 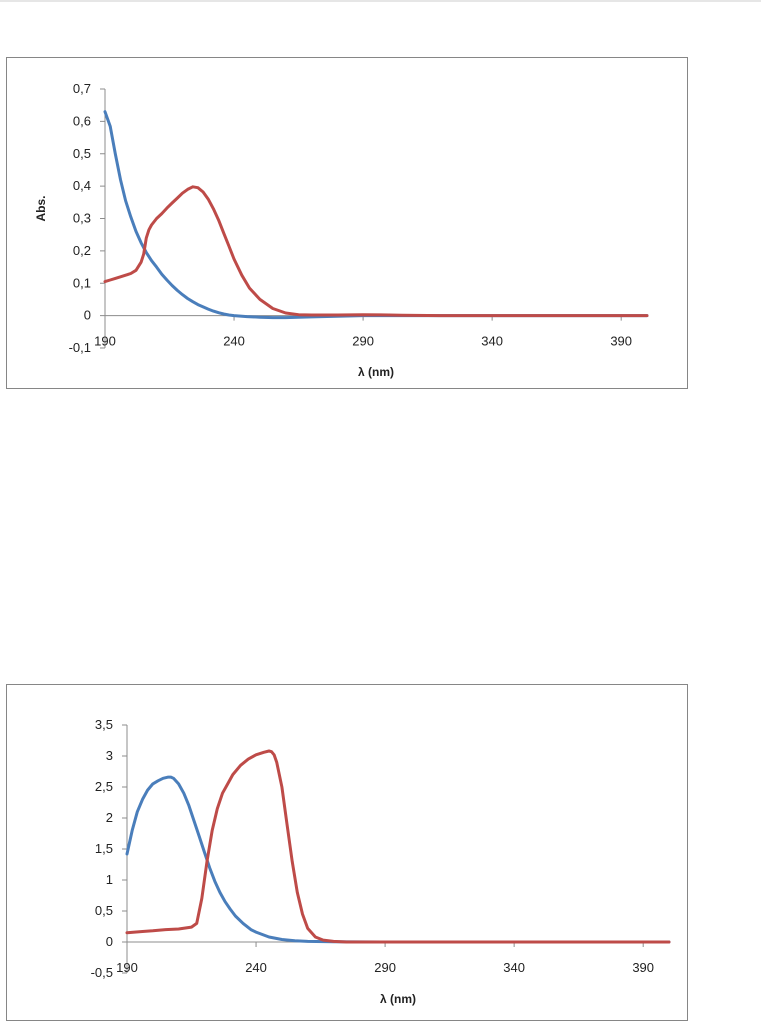 I want to click on chart-2-y-tick-label: -0,5, so click(x=102, y=972).